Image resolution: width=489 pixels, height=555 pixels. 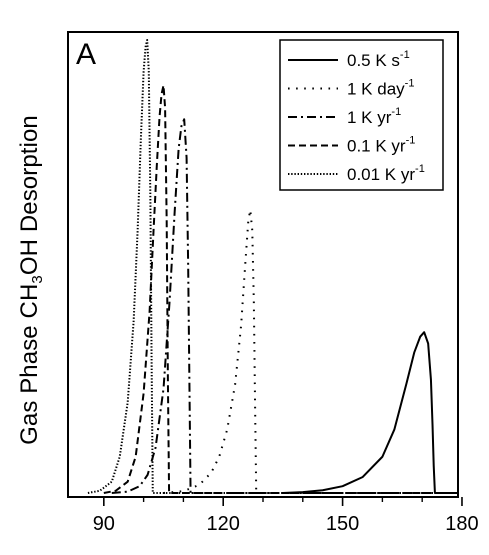 I want to click on legend-box, so click(x=361, y=115).